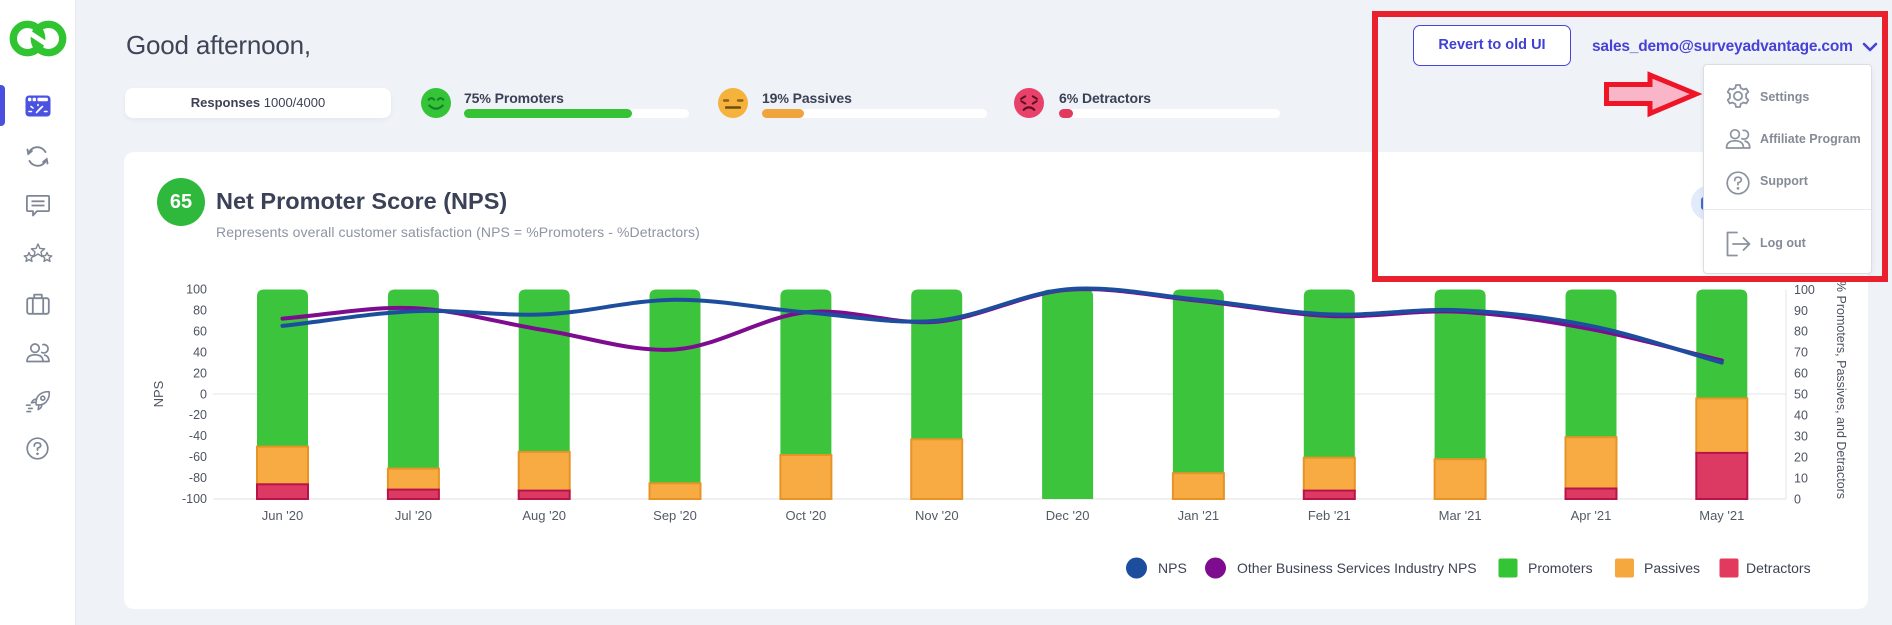 This screenshot has width=1892, height=625. I want to click on svg-text:% Promoters, Passives, and Det: % Promoters, Passives, and Detractors, so click(1841, 390).